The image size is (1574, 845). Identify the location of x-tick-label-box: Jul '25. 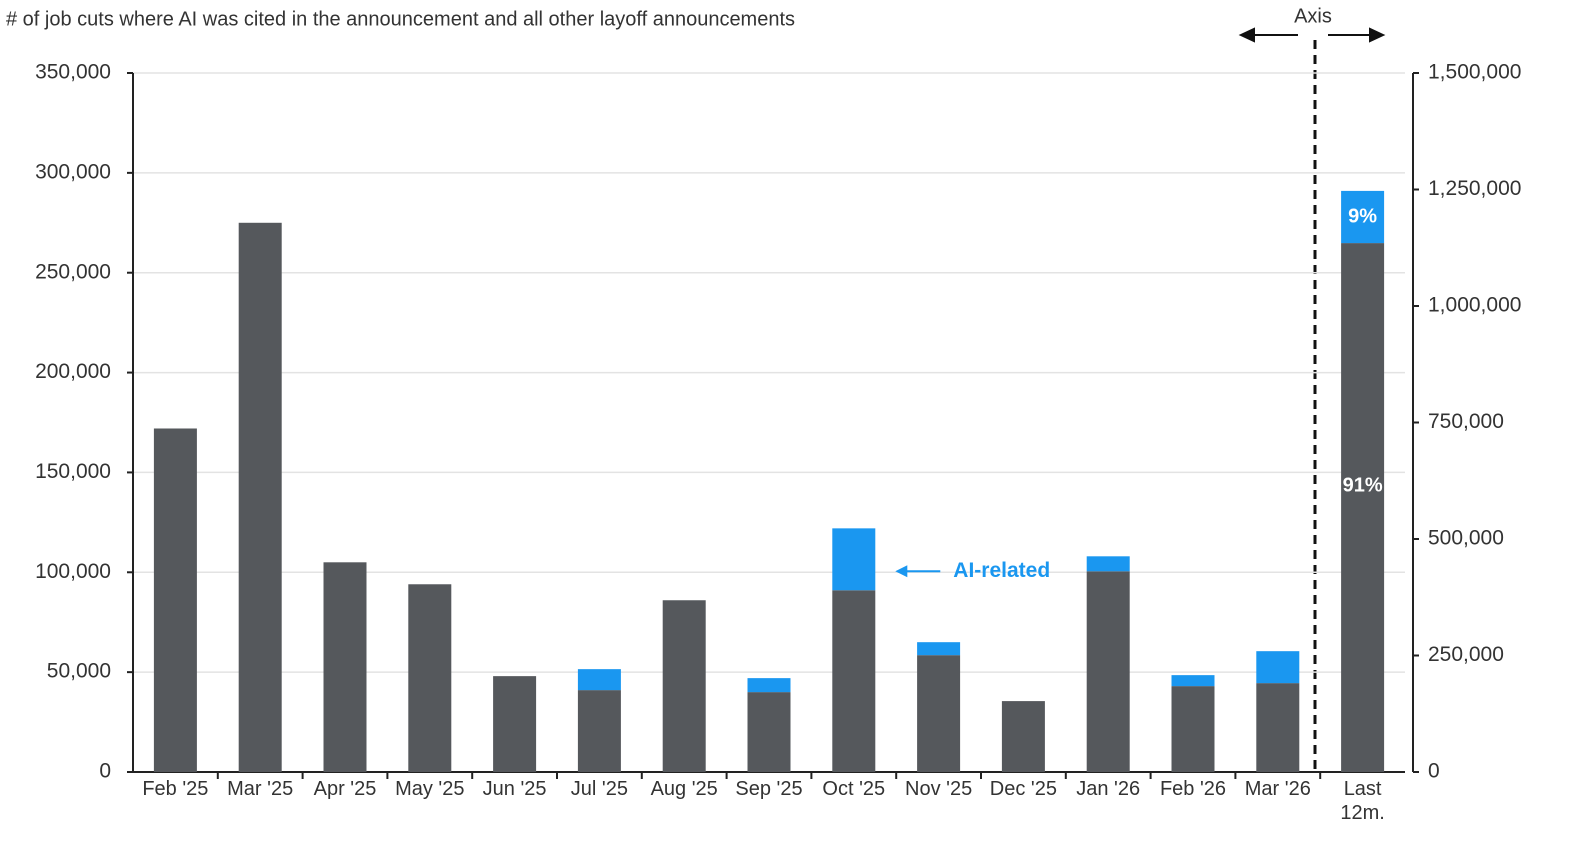
(599, 789).